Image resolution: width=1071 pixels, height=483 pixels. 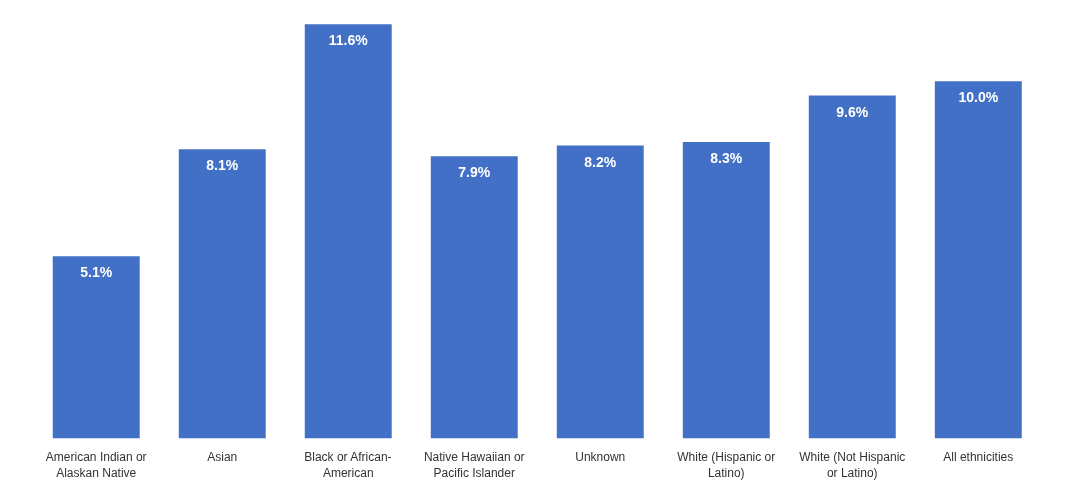 What do you see at coordinates (978, 97) in the screenshot?
I see `data-label: 10.0%` at bounding box center [978, 97].